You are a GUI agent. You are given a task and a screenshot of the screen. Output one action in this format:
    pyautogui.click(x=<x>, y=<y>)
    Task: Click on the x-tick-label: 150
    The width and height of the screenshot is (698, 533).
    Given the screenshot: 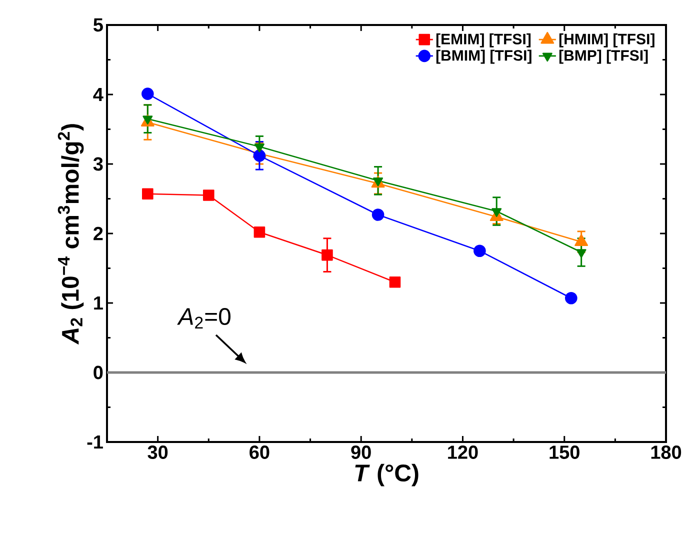 What is the action you would take?
    pyautogui.click(x=565, y=452)
    